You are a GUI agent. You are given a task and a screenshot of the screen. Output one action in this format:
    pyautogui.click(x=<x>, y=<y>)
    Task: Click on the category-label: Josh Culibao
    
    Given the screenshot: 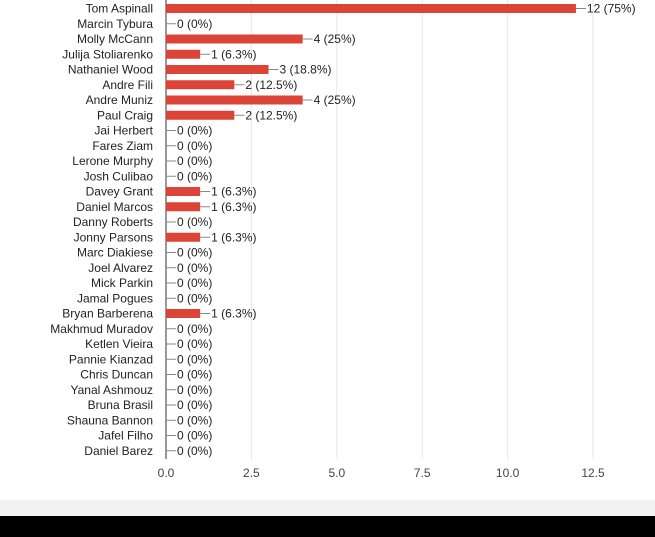 What is the action you would take?
    pyautogui.click(x=119, y=176)
    